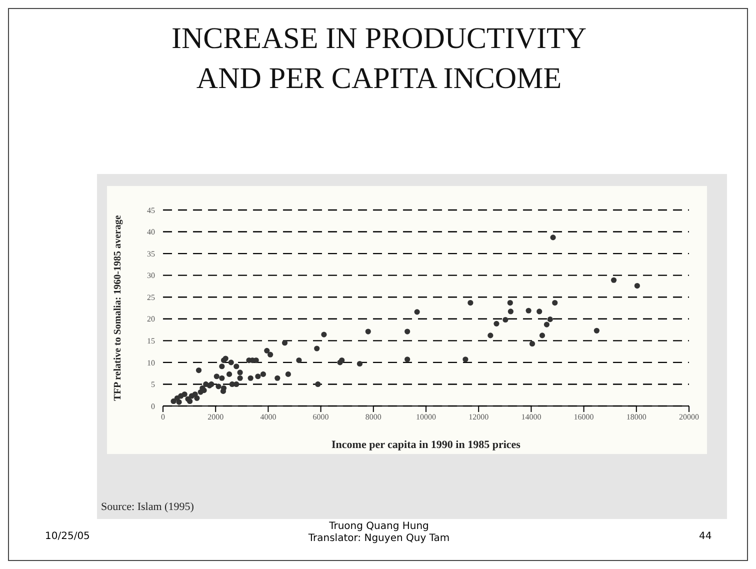  What do you see at coordinates (153, 385) in the screenshot?
I see `y-tick-label: 5` at bounding box center [153, 385].